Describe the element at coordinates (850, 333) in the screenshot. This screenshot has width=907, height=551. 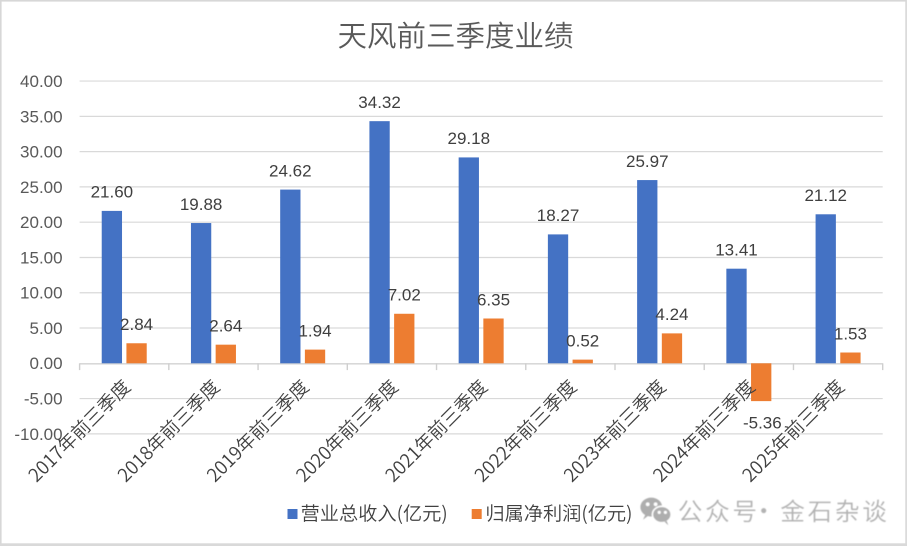
I see `svg-text: 1.53` at that location.